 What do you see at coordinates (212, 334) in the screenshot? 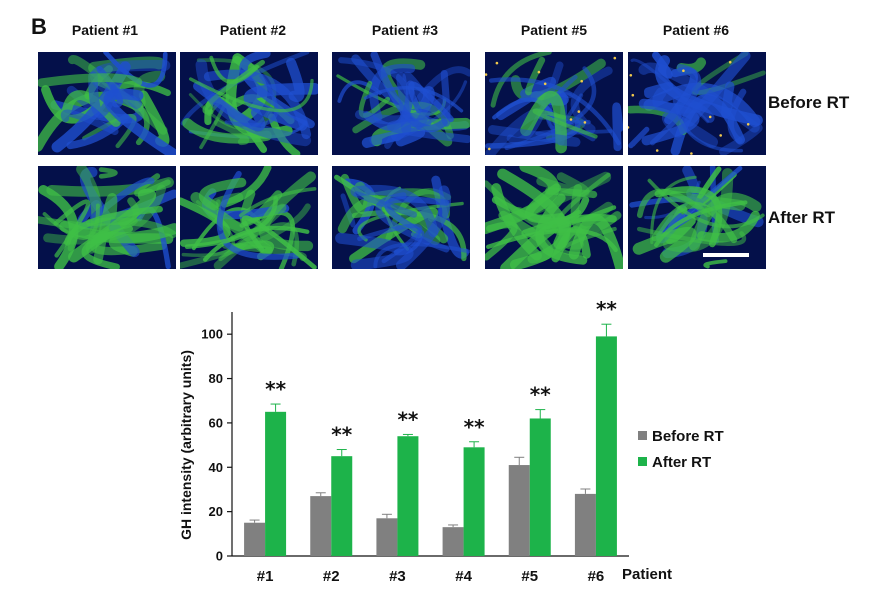
I see `y-tick-label: 100` at bounding box center [212, 334].